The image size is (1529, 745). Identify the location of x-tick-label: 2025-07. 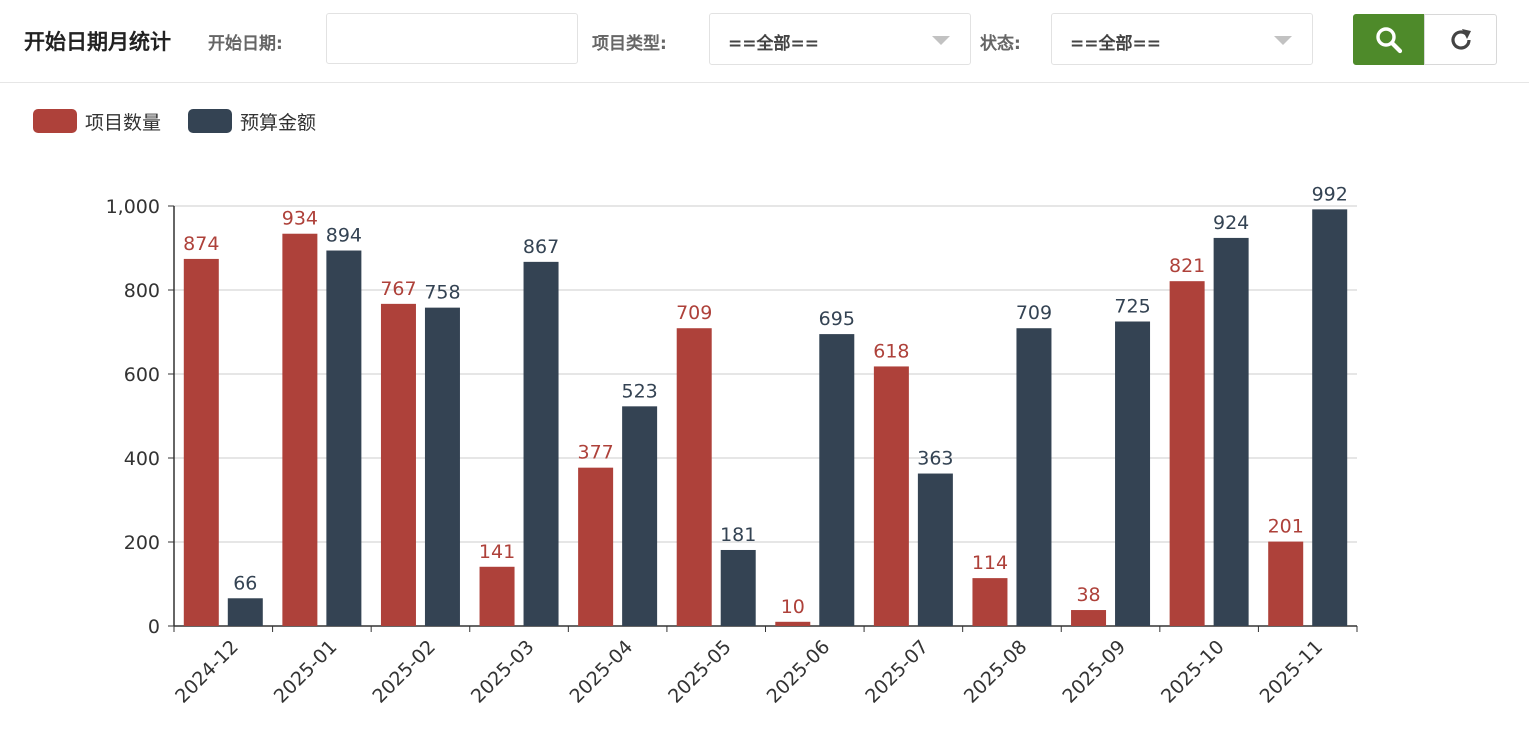
(897, 672).